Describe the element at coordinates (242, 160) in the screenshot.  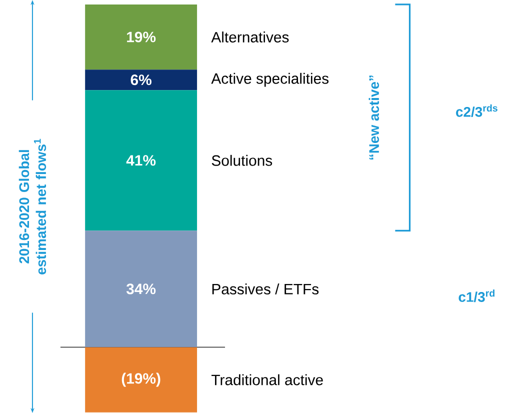
I see `series-label: Solutions` at that location.